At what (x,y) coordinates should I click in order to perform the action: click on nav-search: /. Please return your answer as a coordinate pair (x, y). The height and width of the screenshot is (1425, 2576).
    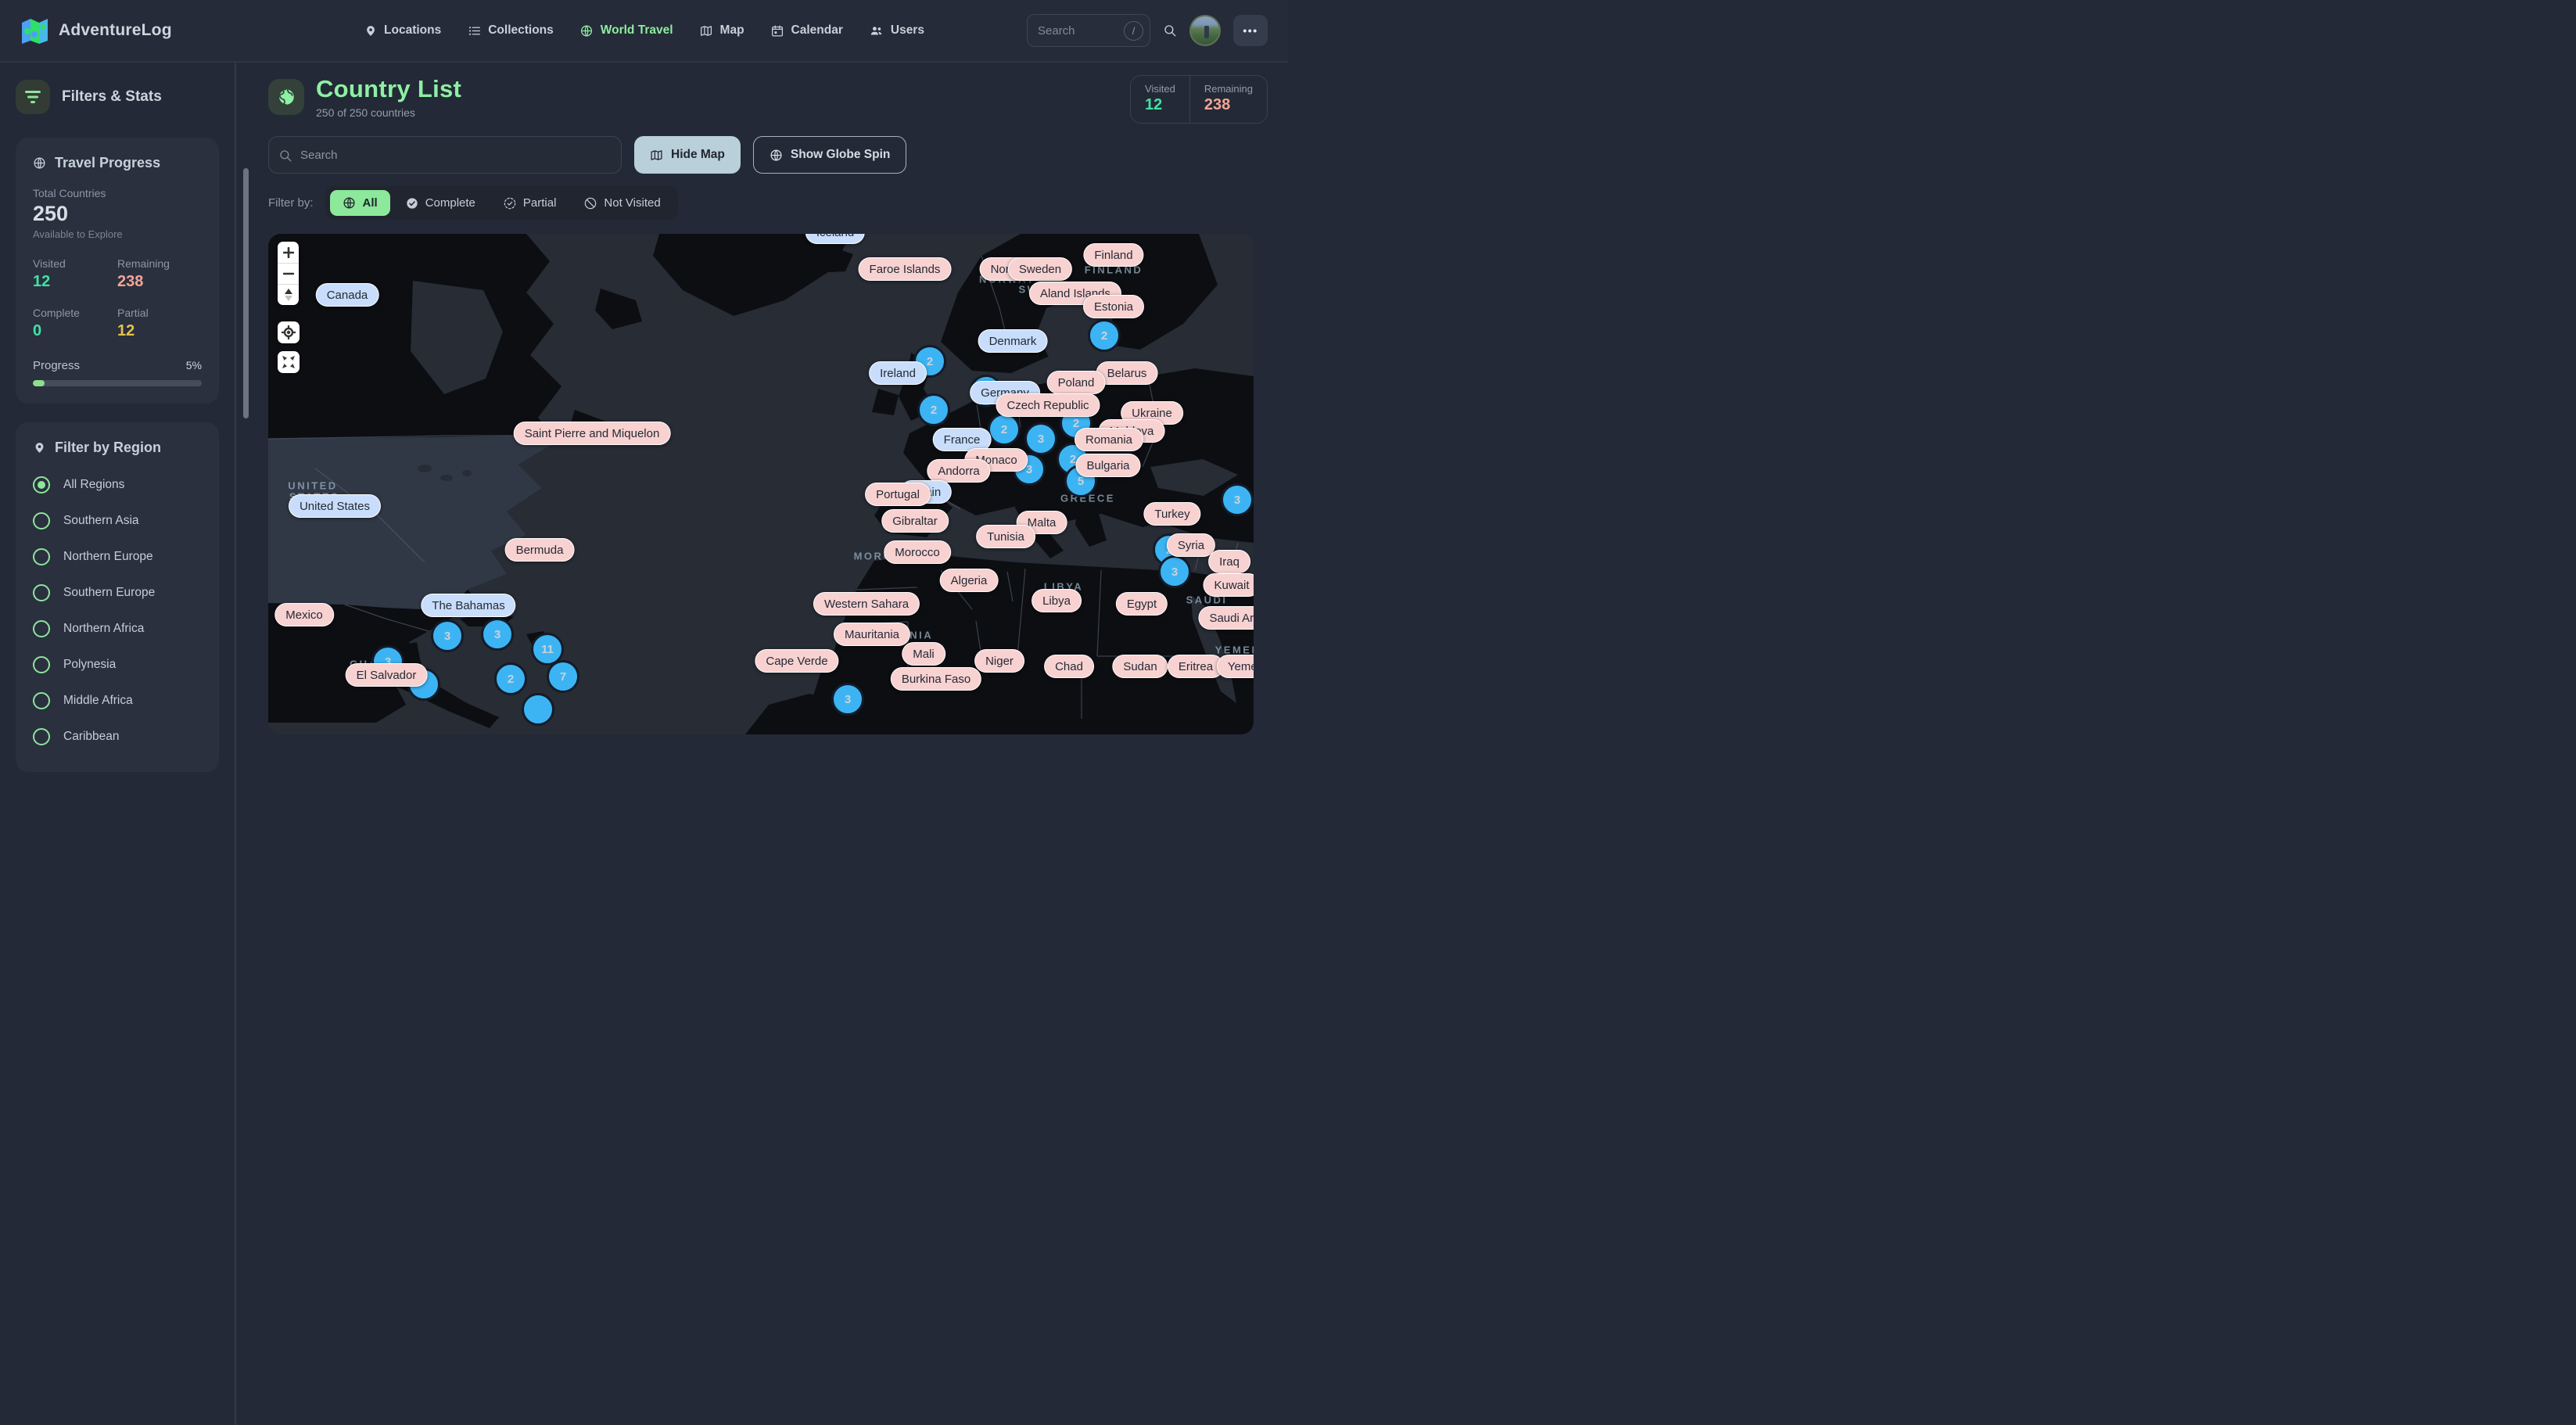
    Looking at the image, I should click on (1088, 30).